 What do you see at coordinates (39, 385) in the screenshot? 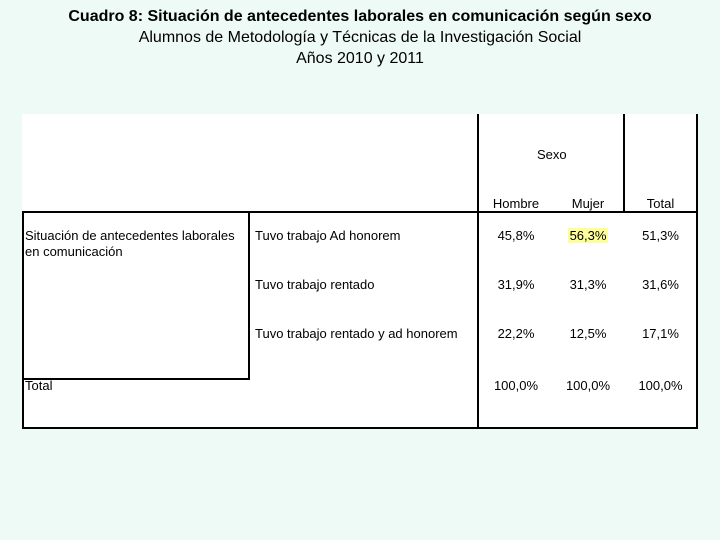
I see `total-row-label: Total` at bounding box center [39, 385].